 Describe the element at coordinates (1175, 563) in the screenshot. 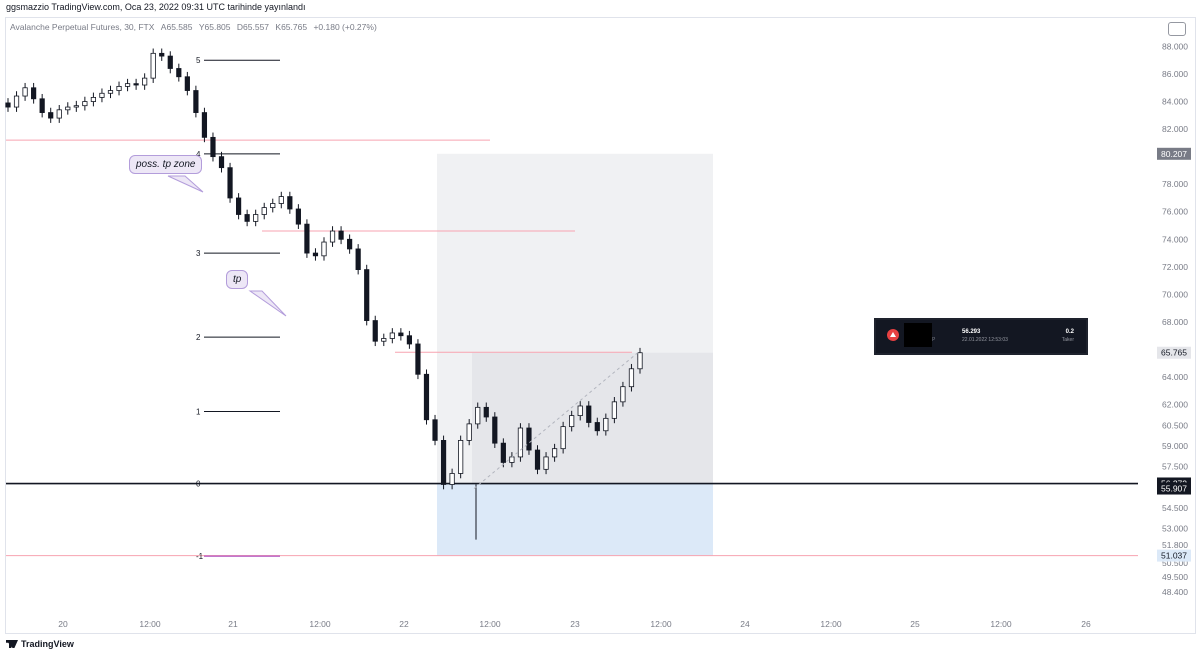

I see `y-tick-label: 50.500` at that location.